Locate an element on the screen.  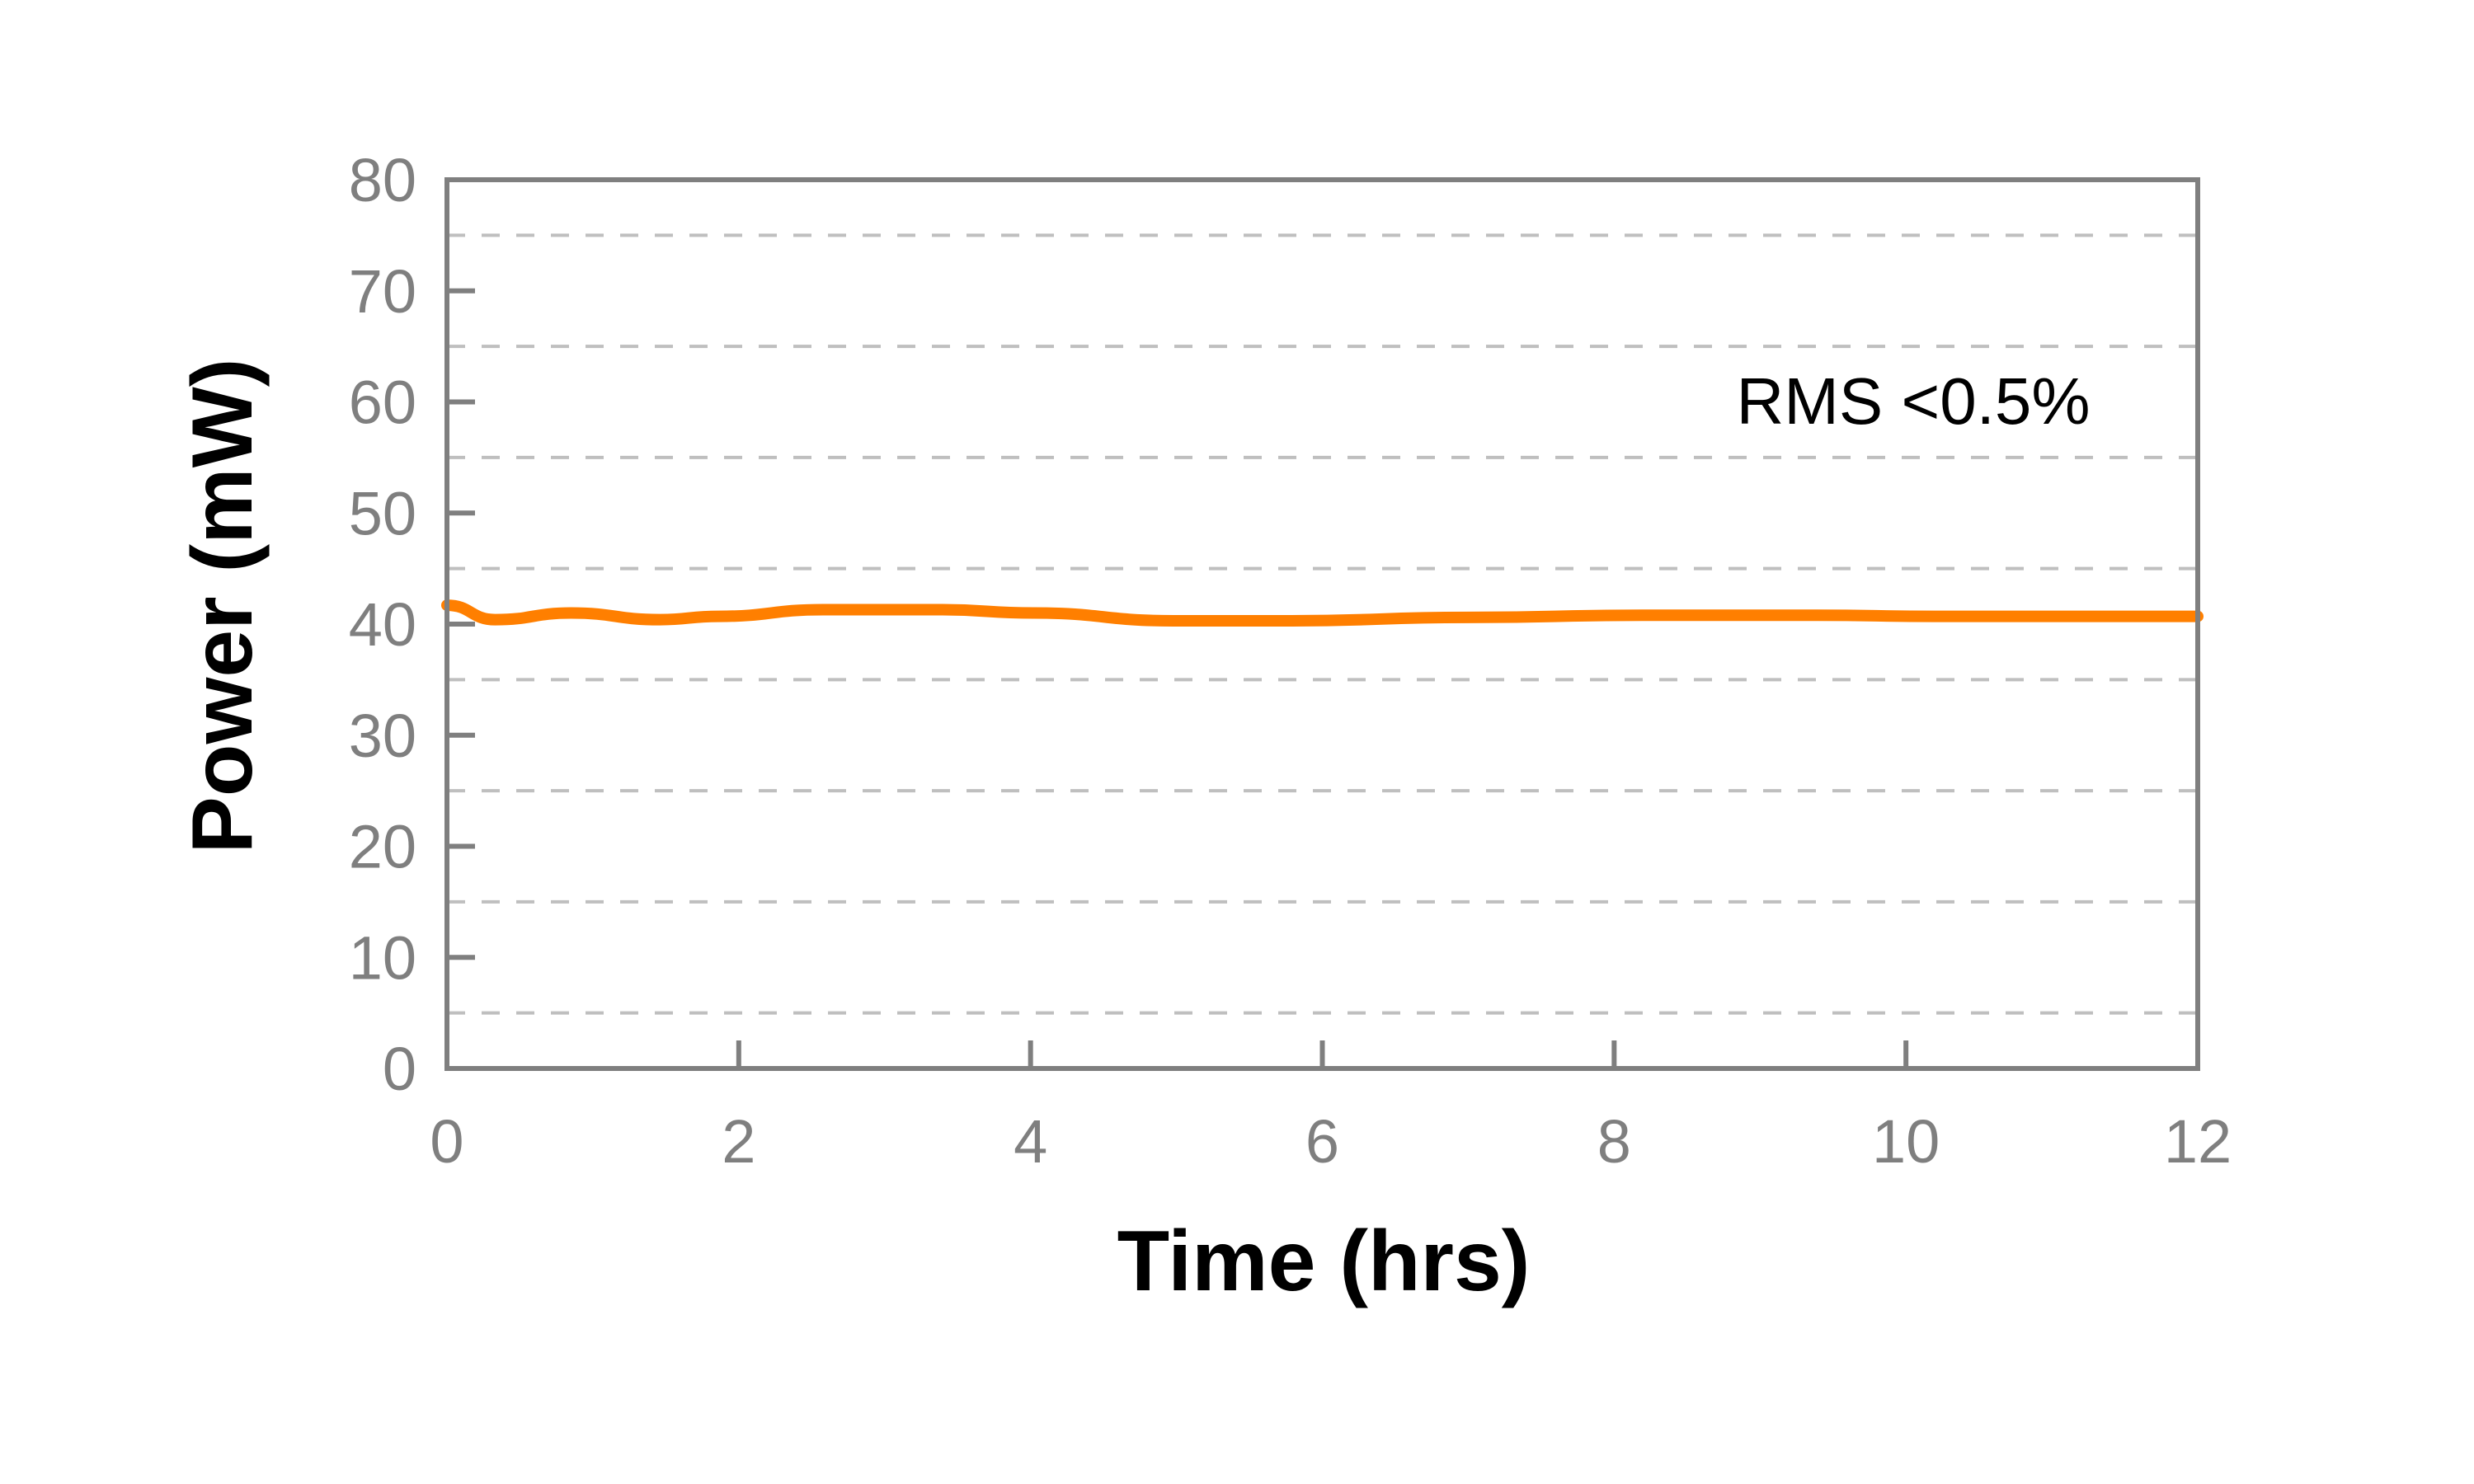
series-line is located at coordinates (1322, 613).